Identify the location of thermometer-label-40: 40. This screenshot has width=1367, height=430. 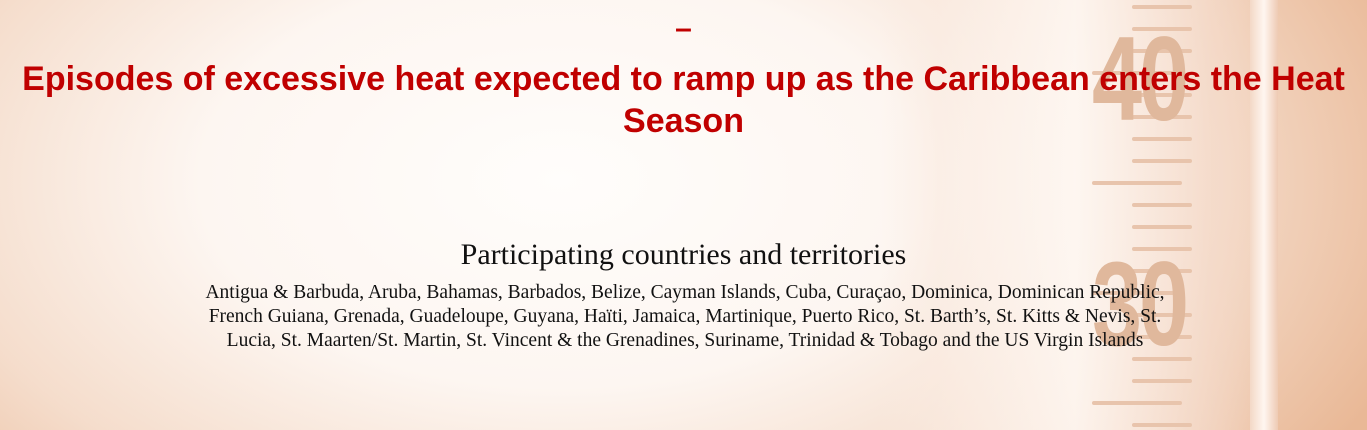
(1140, 79).